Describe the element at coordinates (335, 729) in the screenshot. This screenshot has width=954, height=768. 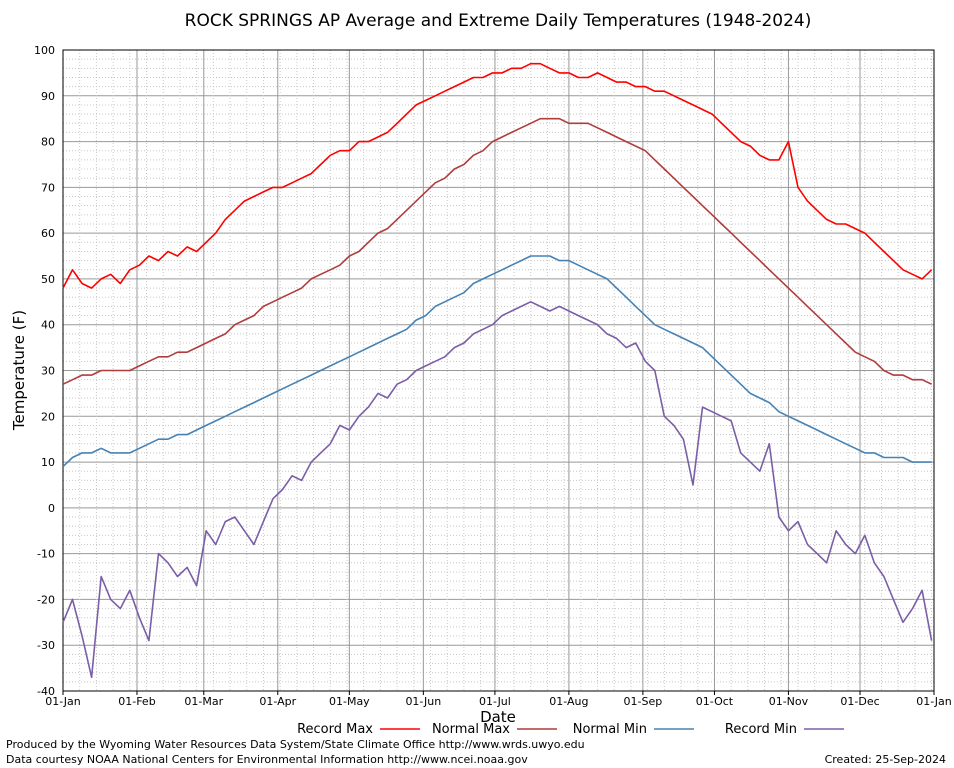
I see `legend-label: Record Max` at that location.